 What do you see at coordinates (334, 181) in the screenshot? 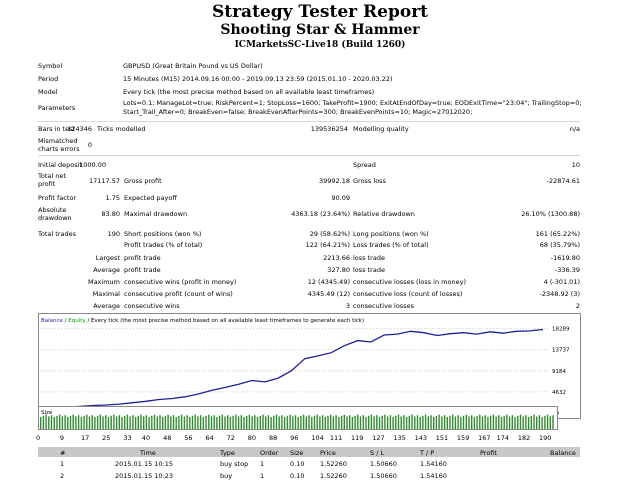
I see `grossprofit-value: 39992.18` at bounding box center [334, 181].